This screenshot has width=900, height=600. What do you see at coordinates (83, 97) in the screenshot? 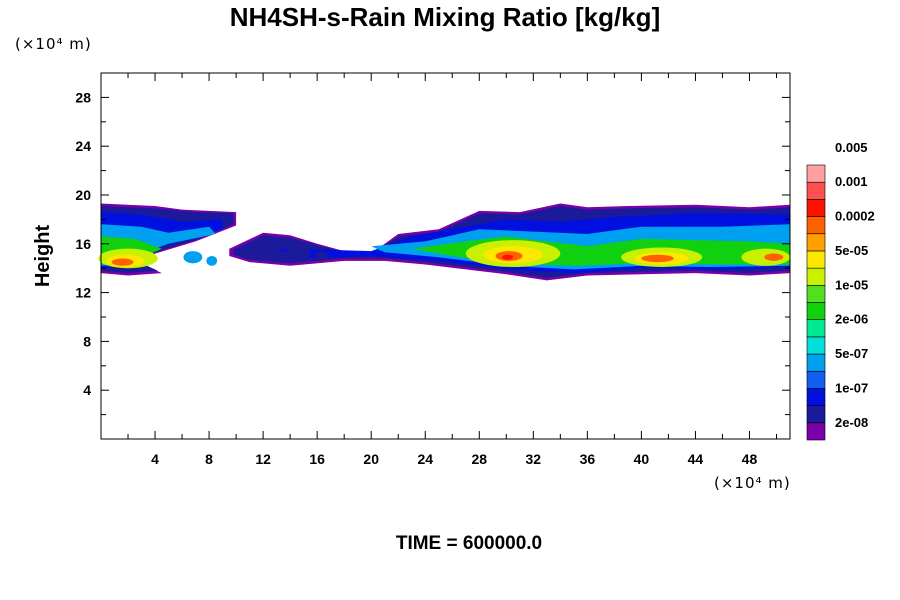
I see `y-tick-label: 28` at bounding box center [83, 97].